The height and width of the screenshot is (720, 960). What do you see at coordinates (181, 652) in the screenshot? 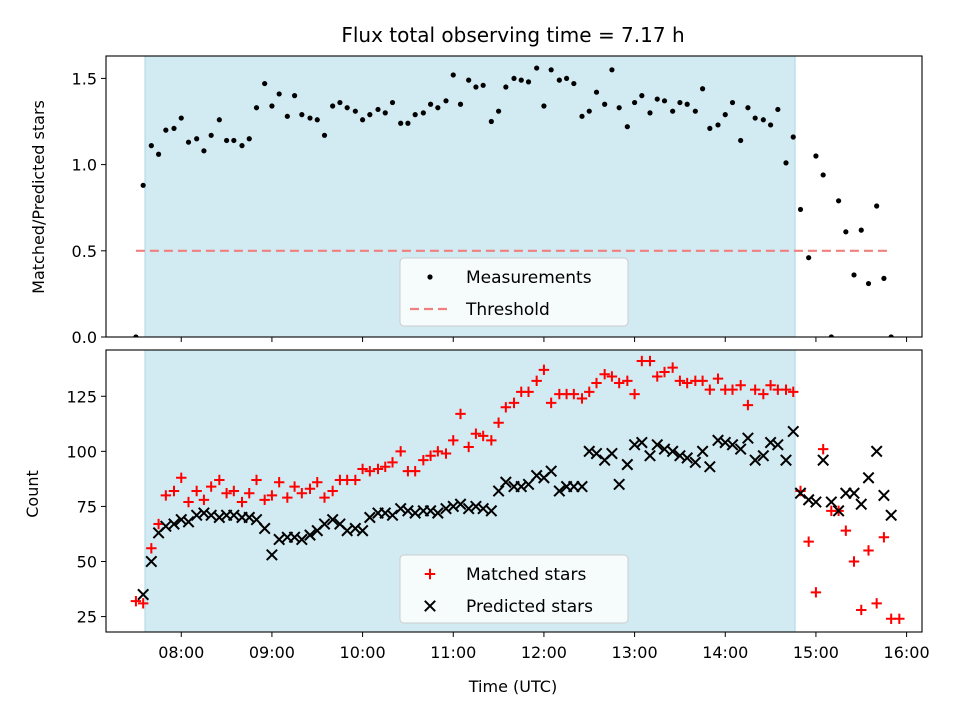
I see `x-tick-label: 08:00` at bounding box center [181, 652].